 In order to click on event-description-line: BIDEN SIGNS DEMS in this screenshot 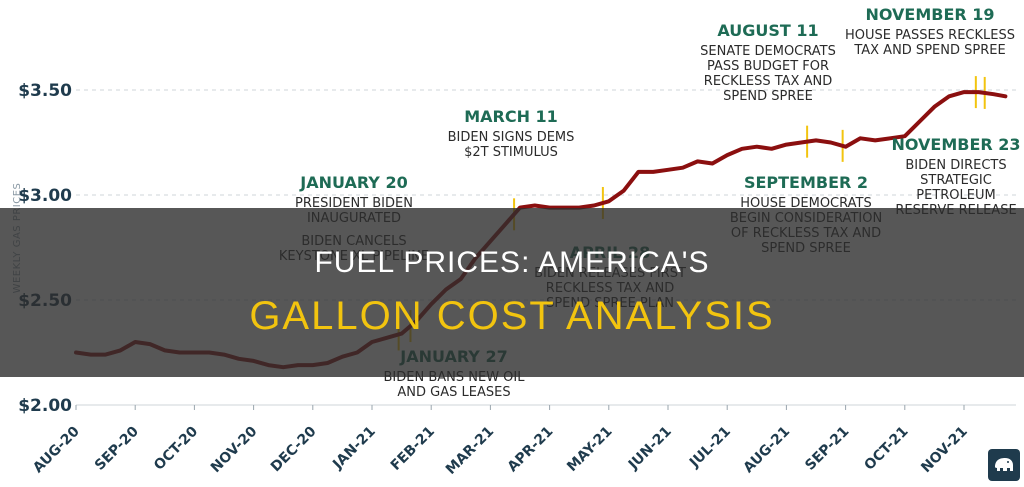, I will do `click(511, 137)`.